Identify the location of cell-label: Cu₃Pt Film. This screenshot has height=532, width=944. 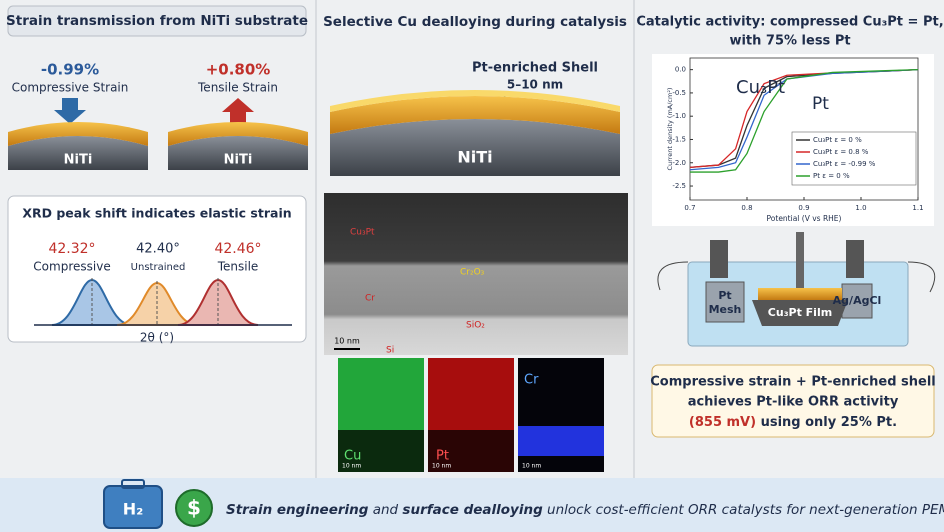
(800, 312).